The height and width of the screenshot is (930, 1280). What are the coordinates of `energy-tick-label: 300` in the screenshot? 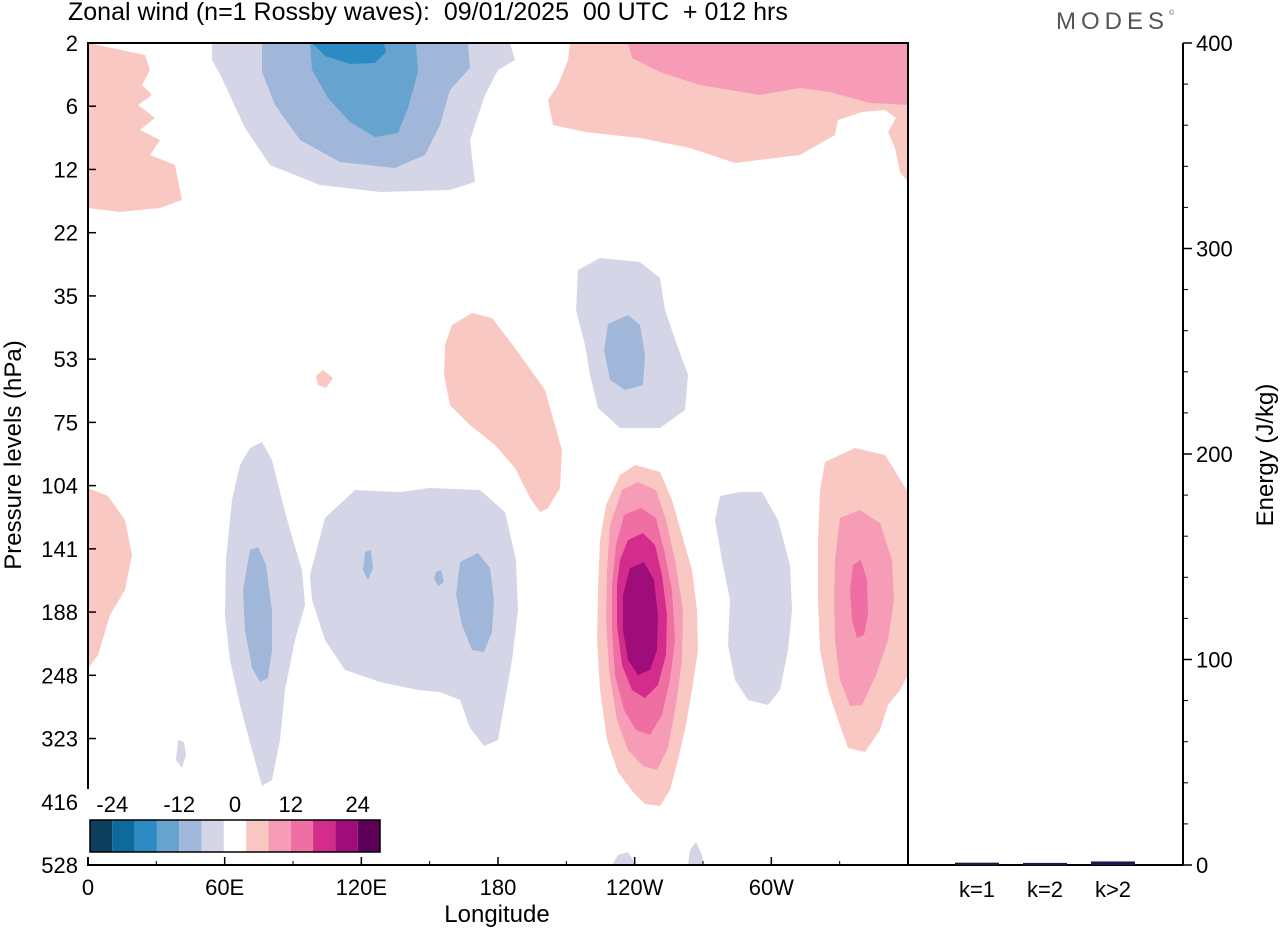 It's located at (1214, 249).